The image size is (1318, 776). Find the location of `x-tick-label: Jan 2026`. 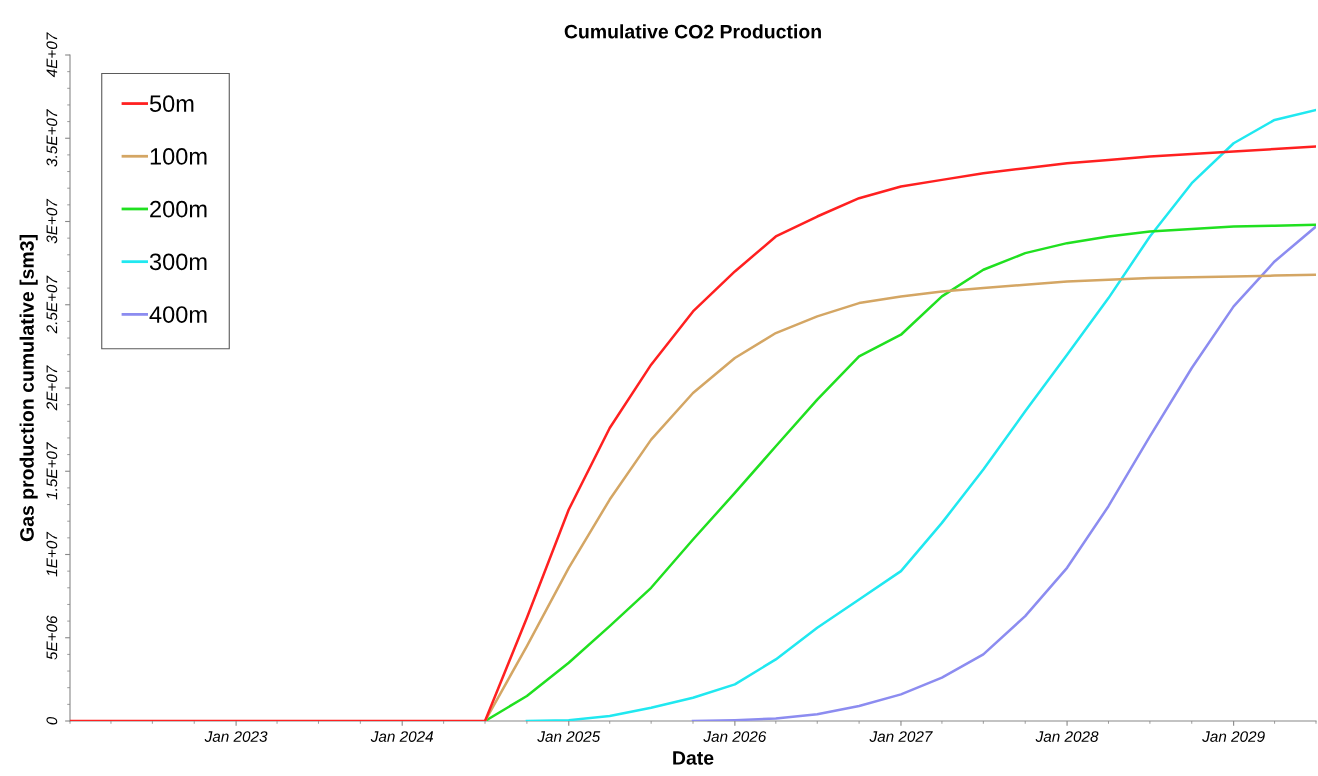

x-tick-label: Jan 2026 is located at coordinates (735, 736).